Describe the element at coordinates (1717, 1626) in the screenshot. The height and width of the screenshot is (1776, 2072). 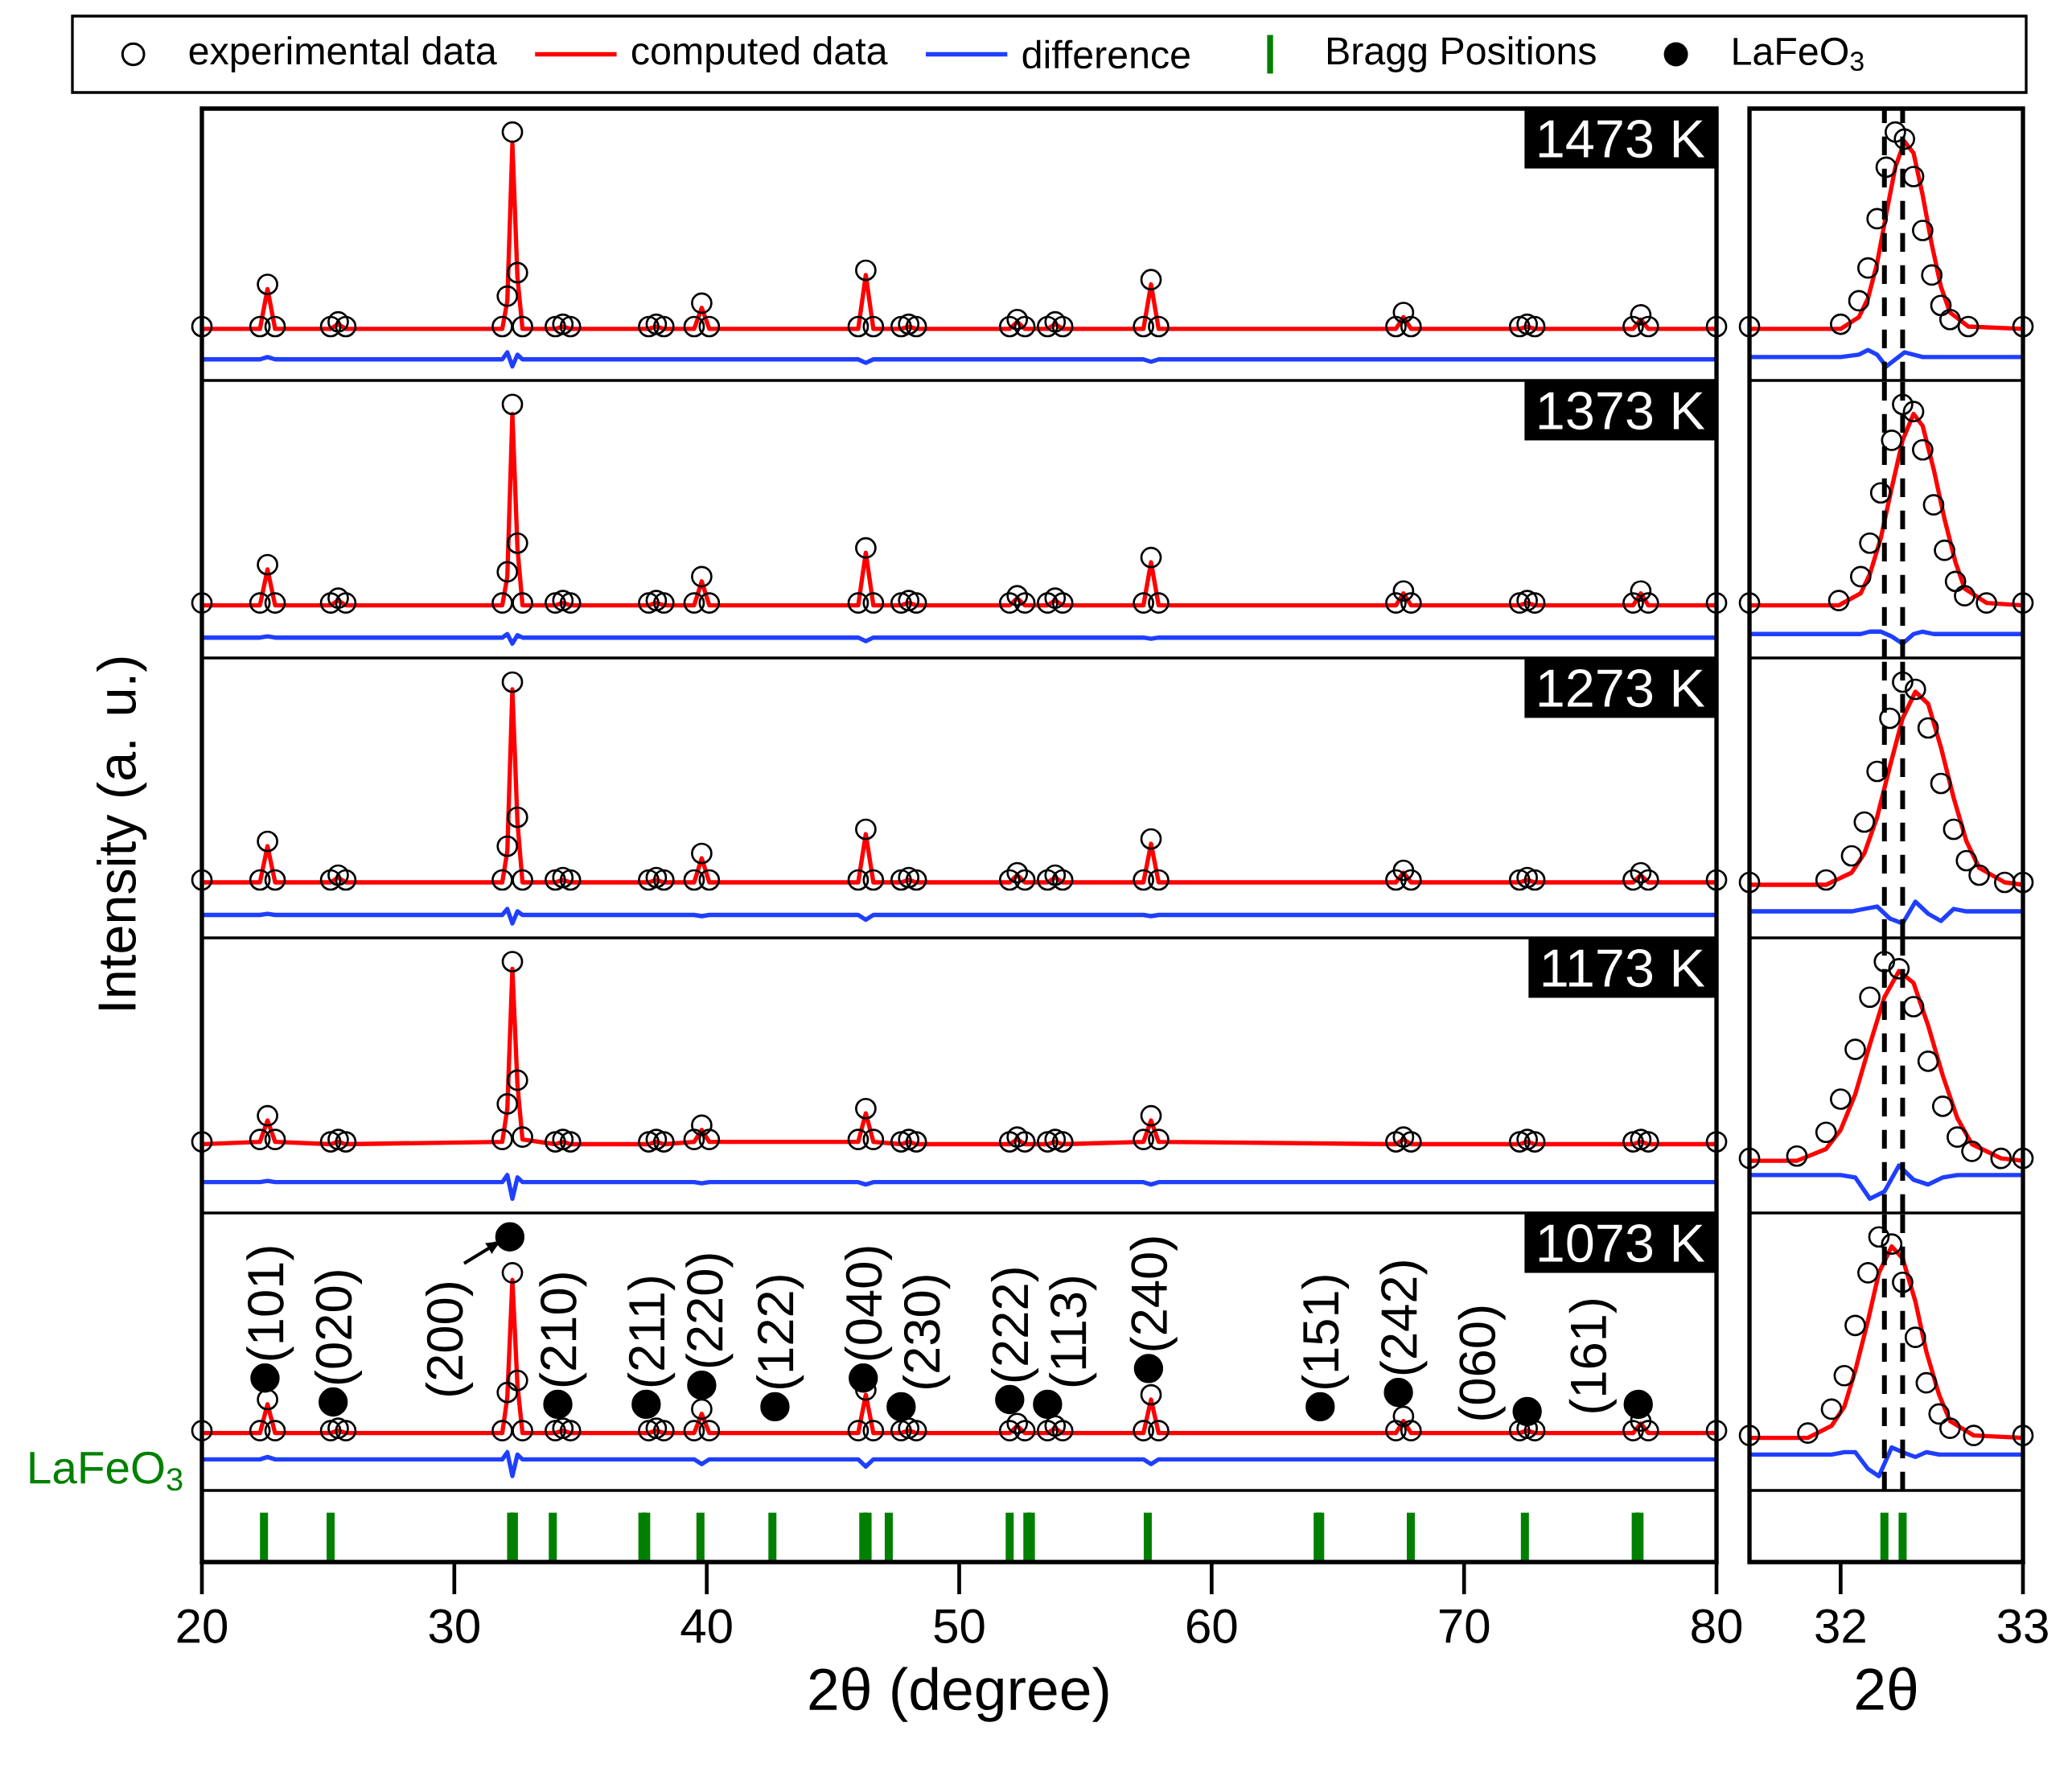
I see `x-tick-label: 80` at that location.